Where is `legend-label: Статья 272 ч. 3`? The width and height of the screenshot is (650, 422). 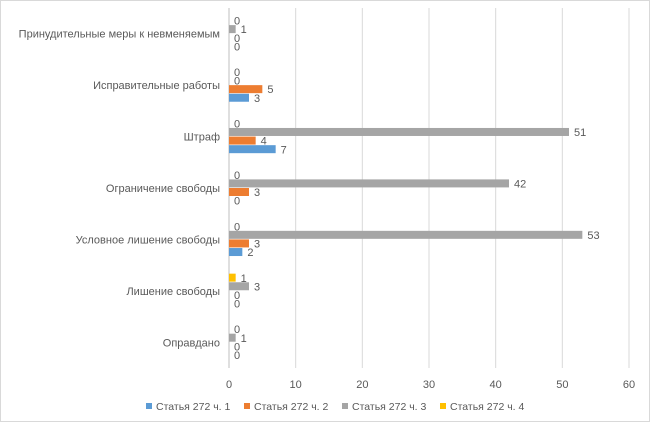
legend-label: Статья 272 ч. 3 is located at coordinates (389, 407).